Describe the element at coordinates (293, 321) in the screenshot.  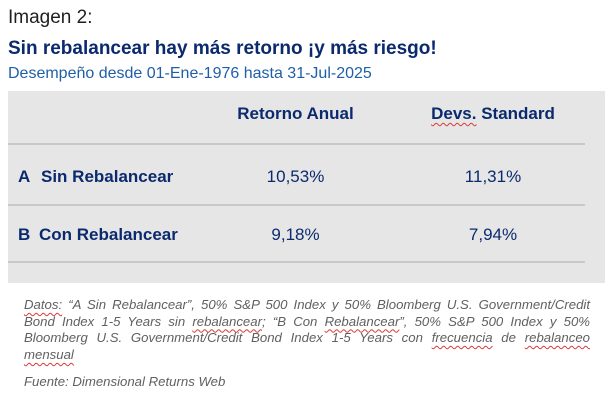
I see `footnote-text: ; “B Con` at that location.